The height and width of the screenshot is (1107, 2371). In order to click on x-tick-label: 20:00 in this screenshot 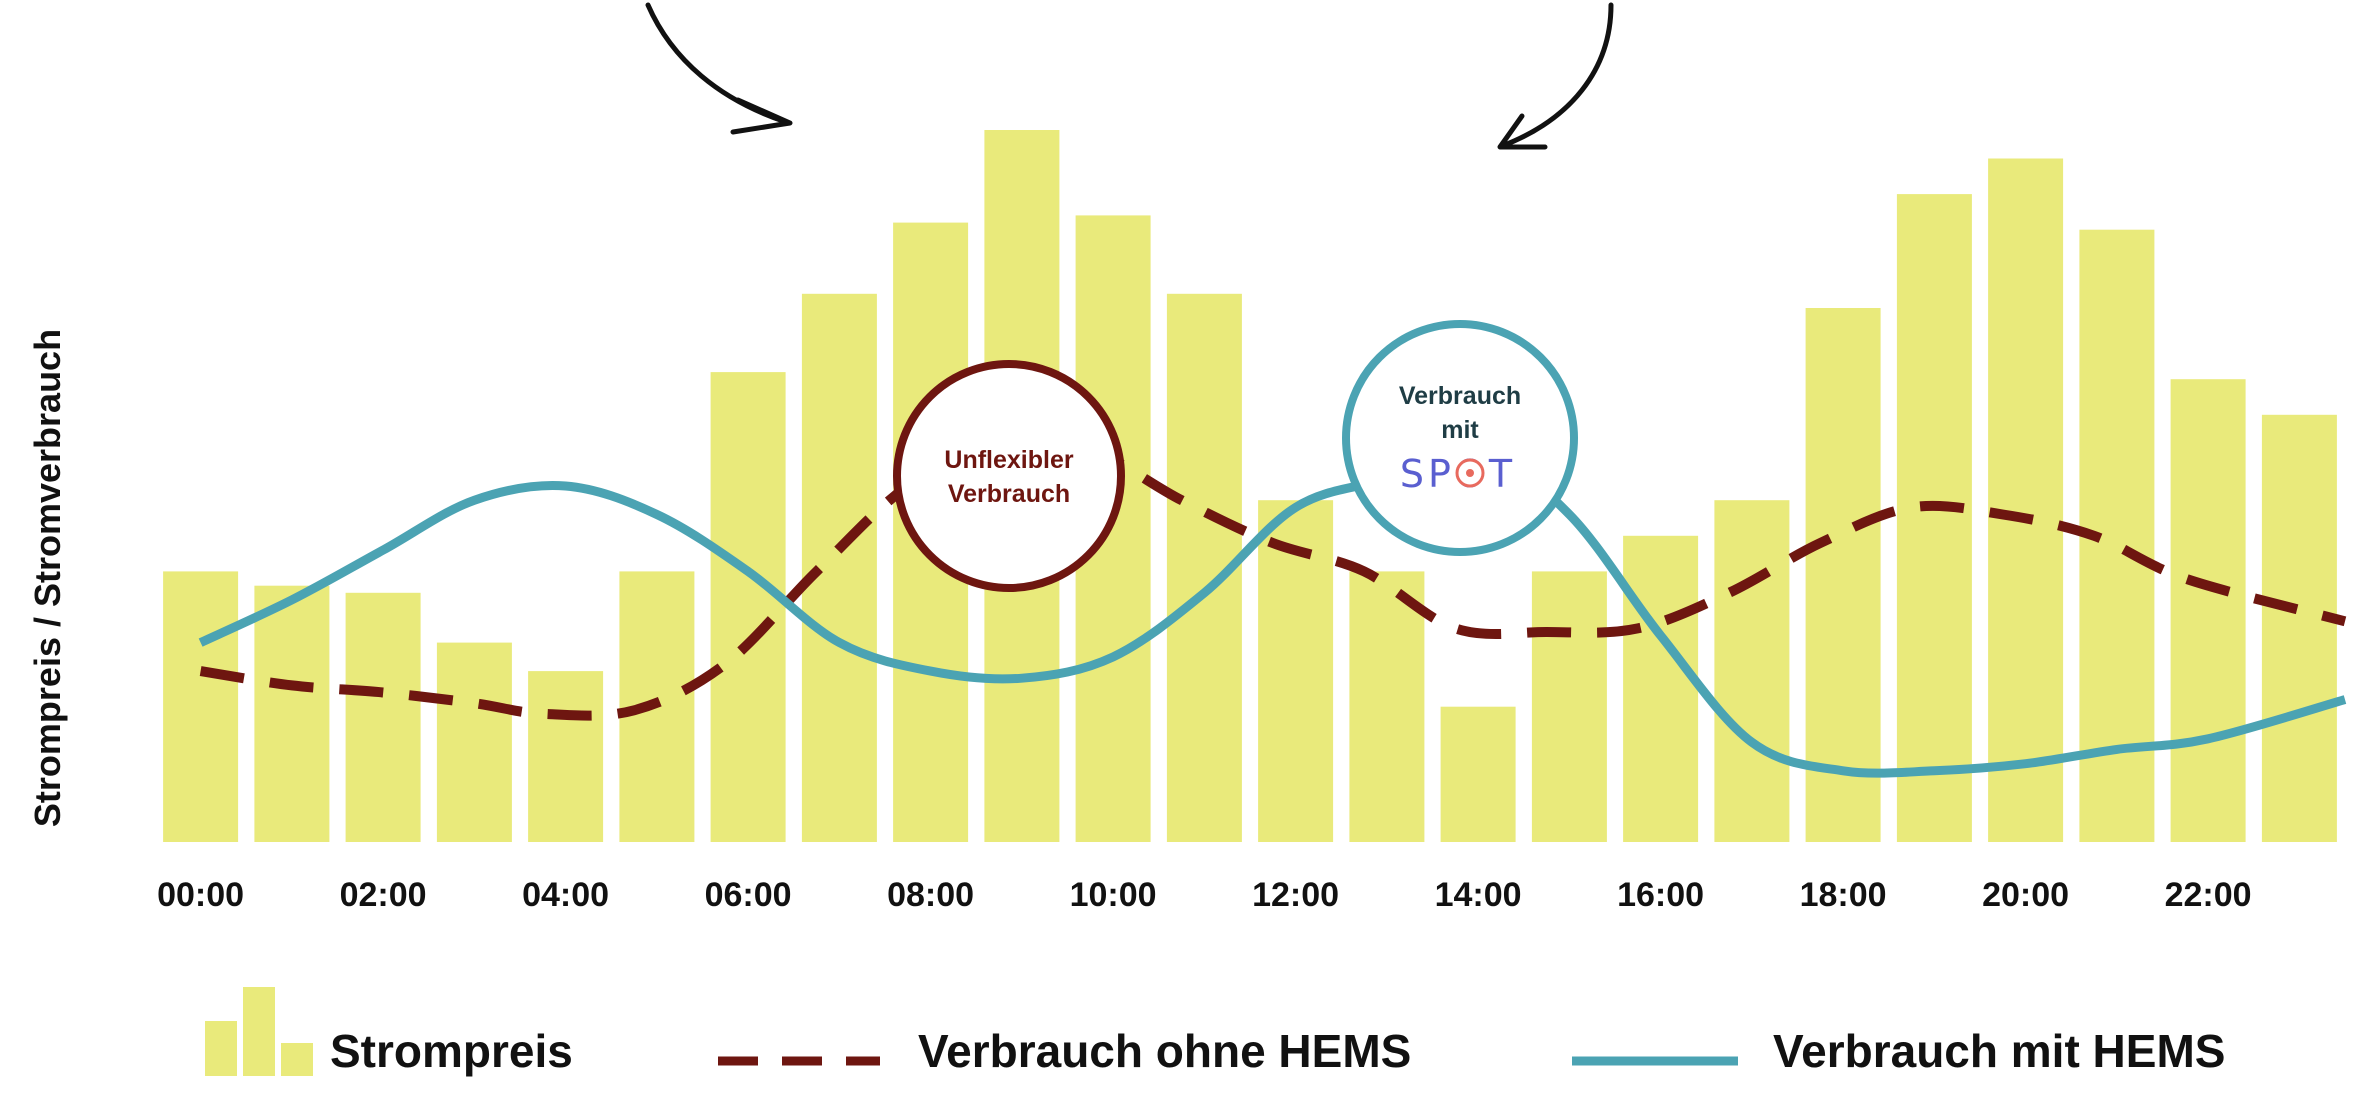, I will do `click(2025, 895)`.